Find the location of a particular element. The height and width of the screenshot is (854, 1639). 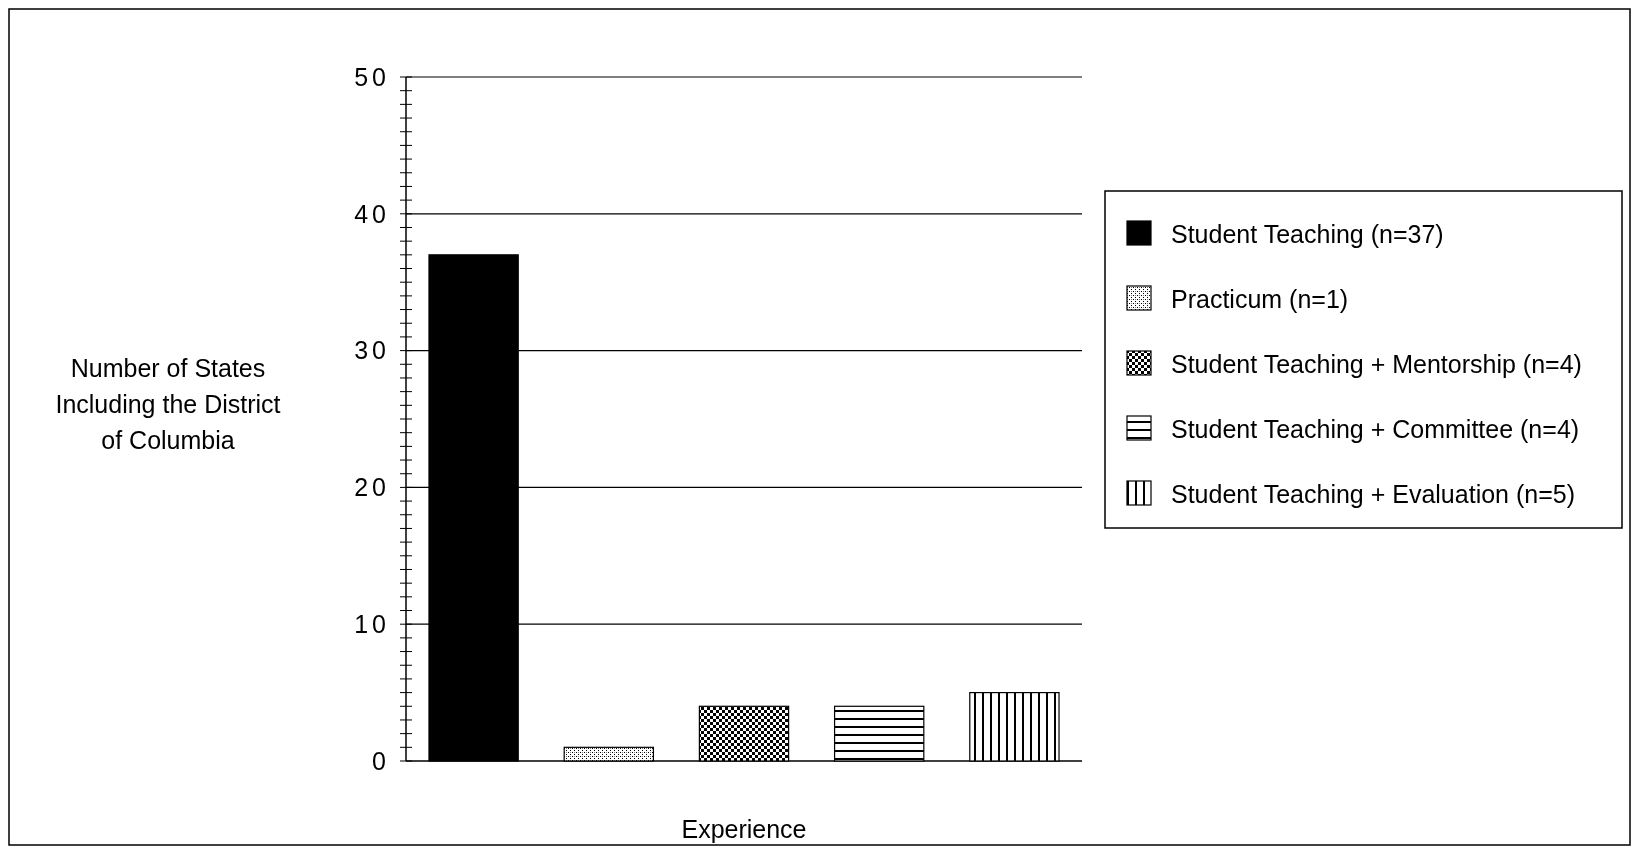

legend-label: Practicum (n=1) is located at coordinates (1260, 299).